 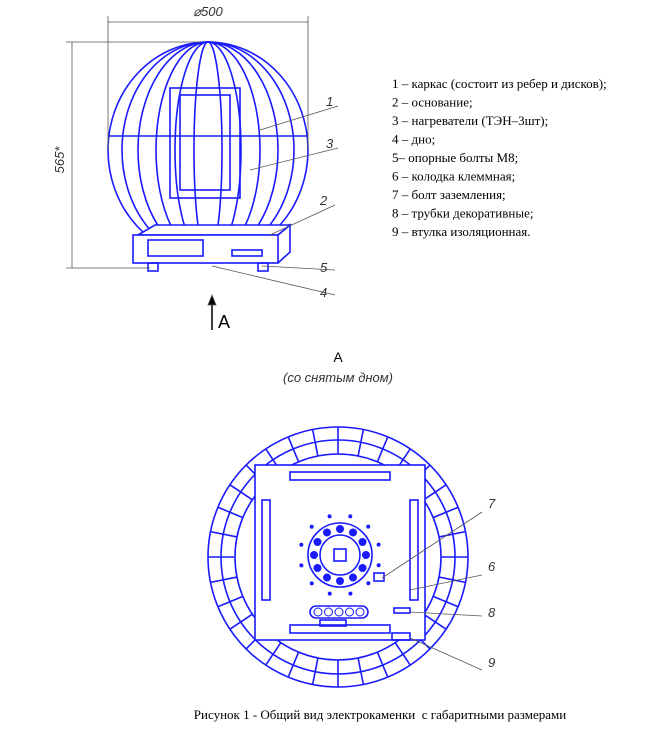 What do you see at coordinates (338, 357) in the screenshot?
I see `view-title: A` at bounding box center [338, 357].